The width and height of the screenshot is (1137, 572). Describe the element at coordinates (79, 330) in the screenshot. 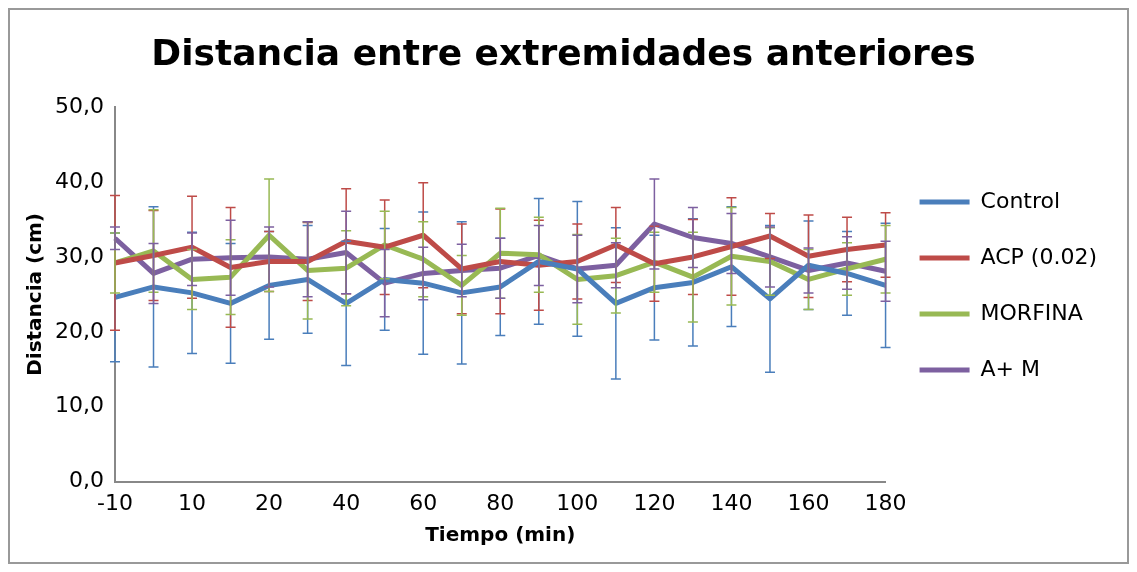

I see `y-tick-label: 20,0` at that location.